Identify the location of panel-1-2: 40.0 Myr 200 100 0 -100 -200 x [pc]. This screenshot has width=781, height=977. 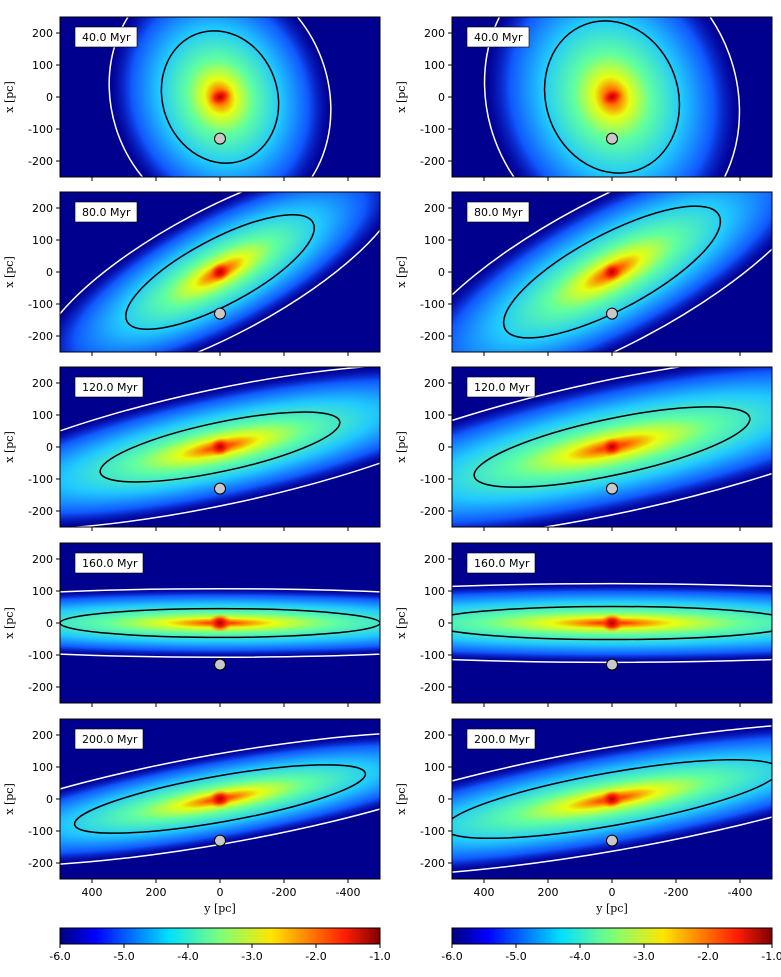
(584, 98).